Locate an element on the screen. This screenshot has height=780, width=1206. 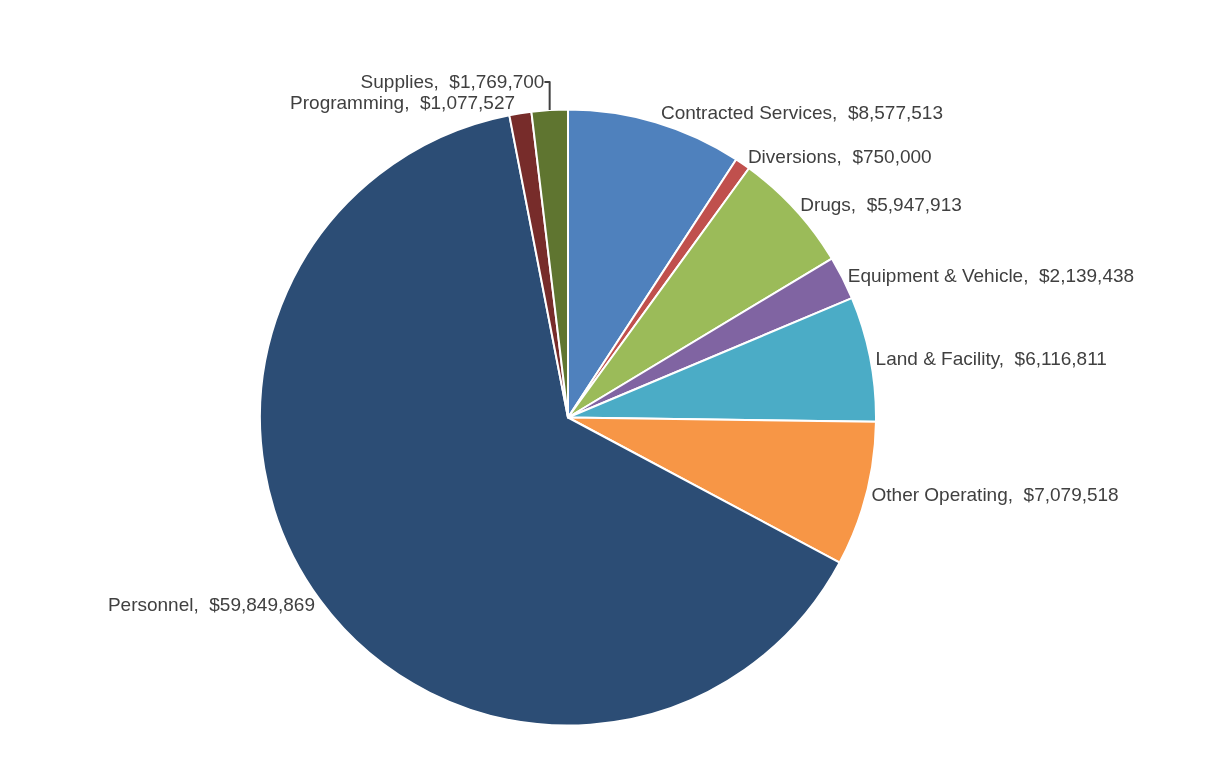
slice-label: Personnel, $59,849,869 is located at coordinates (211, 604).